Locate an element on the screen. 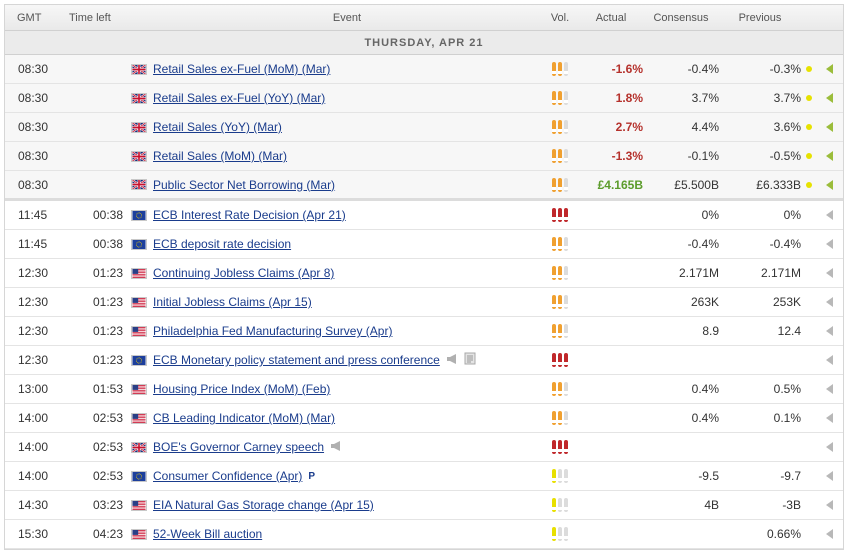 This screenshot has width=850, height=557. consensus-value: -0.4% is located at coordinates (703, 244).